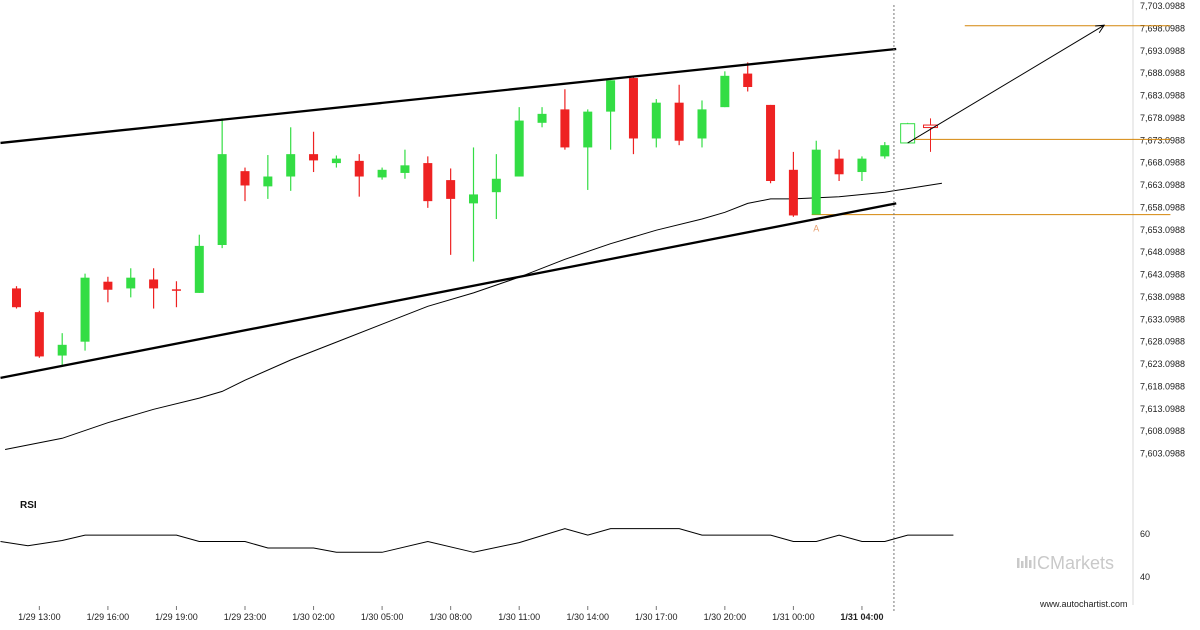 The height and width of the screenshot is (630, 1200). I want to click on x-tick-label: 1/30 14:00, so click(587, 617).